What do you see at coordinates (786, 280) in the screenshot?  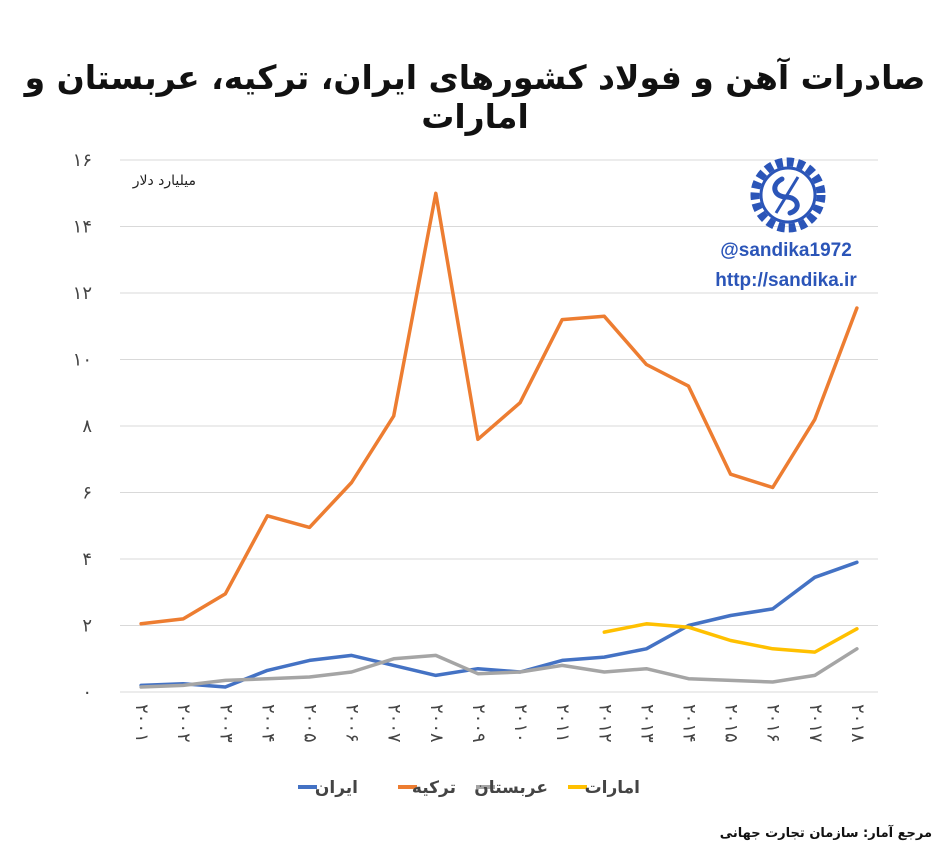 I see `watermark-url: http://sandika.ir` at bounding box center [786, 280].